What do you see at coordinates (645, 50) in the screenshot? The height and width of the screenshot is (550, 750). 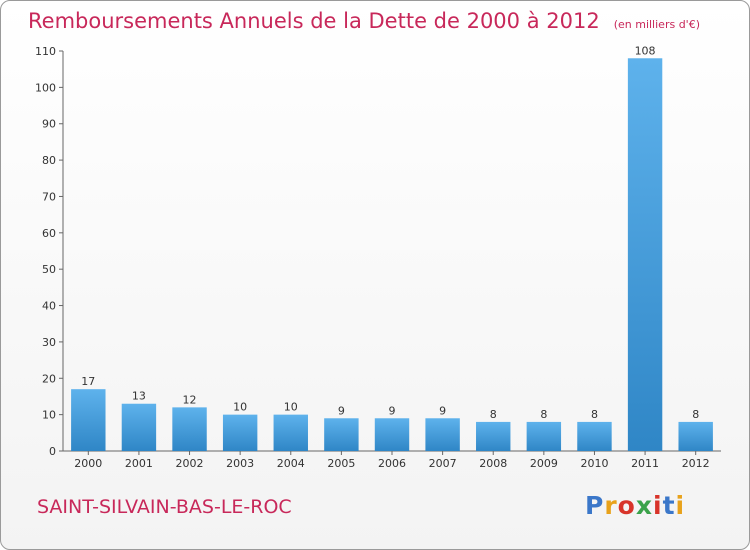 I see `data-label-2011: 108` at bounding box center [645, 50].